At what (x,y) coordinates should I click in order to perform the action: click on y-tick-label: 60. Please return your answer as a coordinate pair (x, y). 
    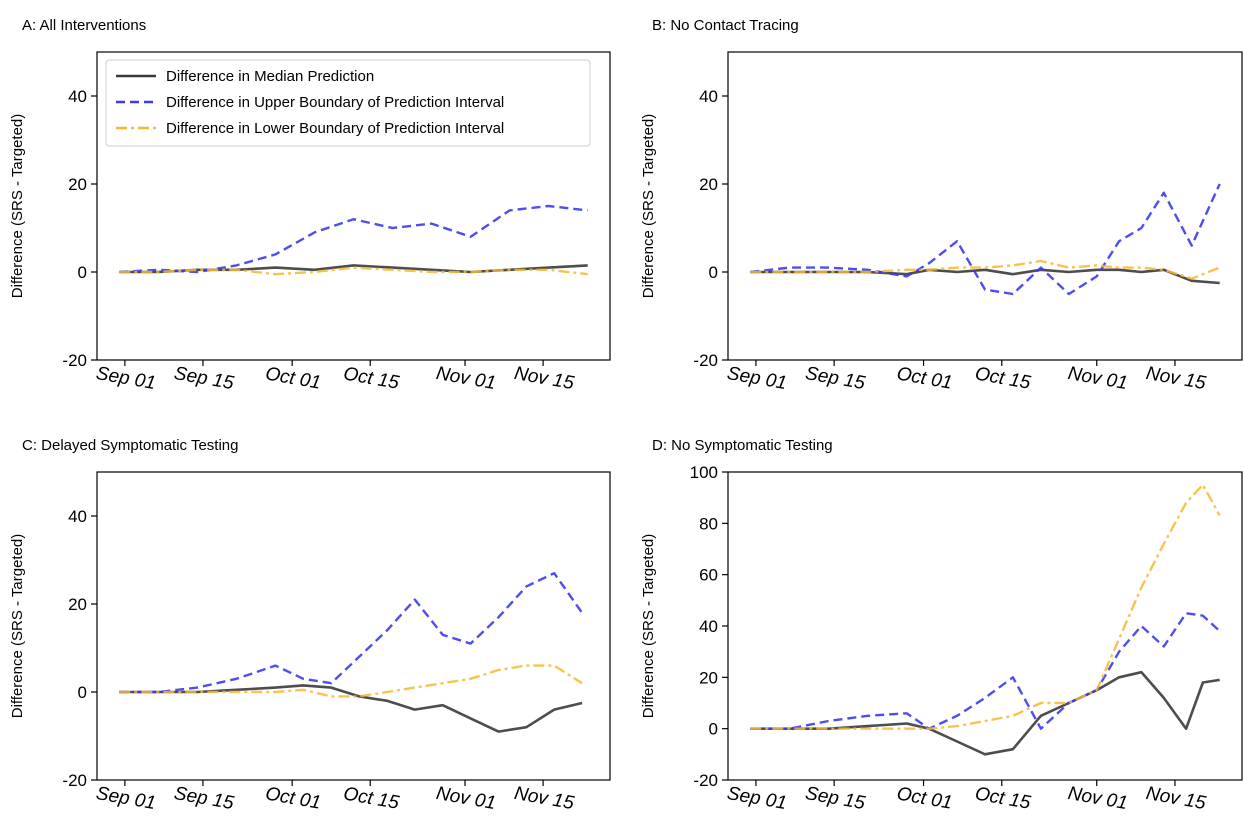
    Looking at the image, I should click on (708, 575).